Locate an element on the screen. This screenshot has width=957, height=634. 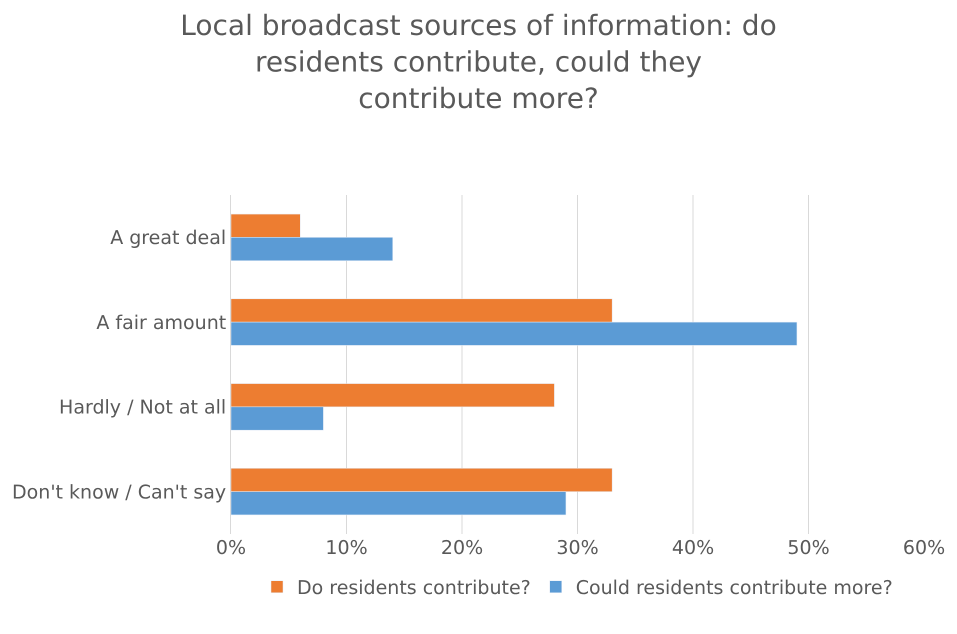
y-tick-label: Hardly / Not at all is located at coordinates (142, 407).